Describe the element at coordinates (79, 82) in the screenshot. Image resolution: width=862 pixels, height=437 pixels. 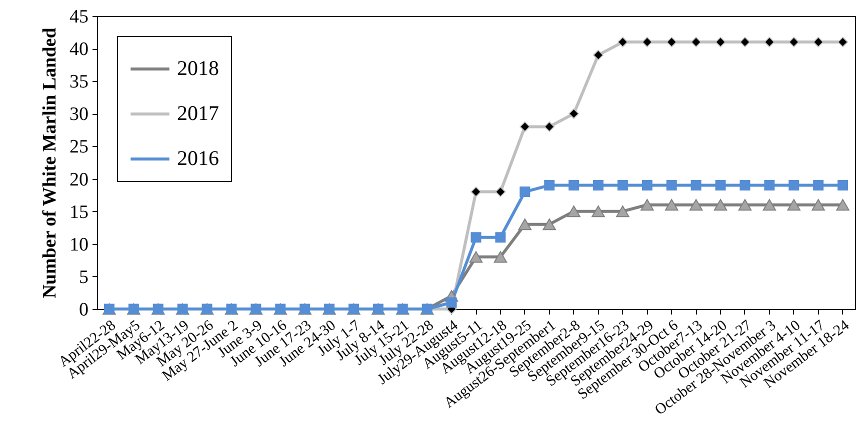
I see `y-tick-label: 35` at that location.